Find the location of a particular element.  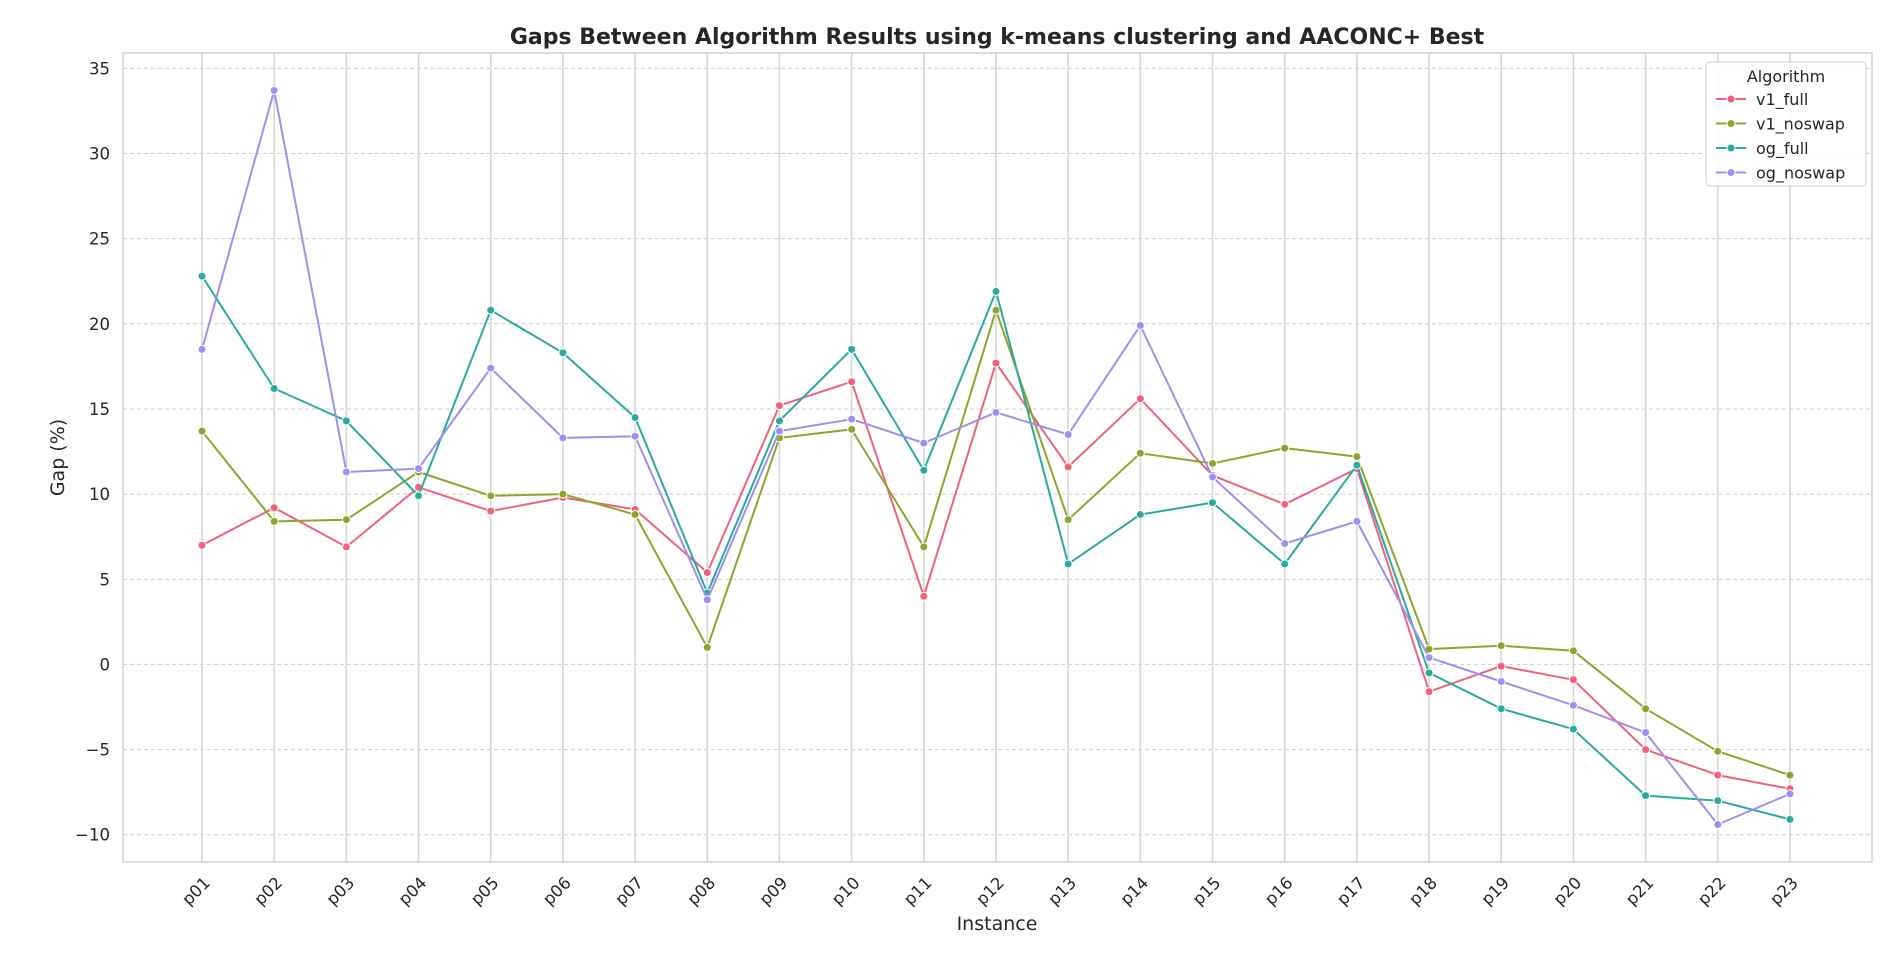

y-axis-label: Gap (%) is located at coordinates (58, 457).